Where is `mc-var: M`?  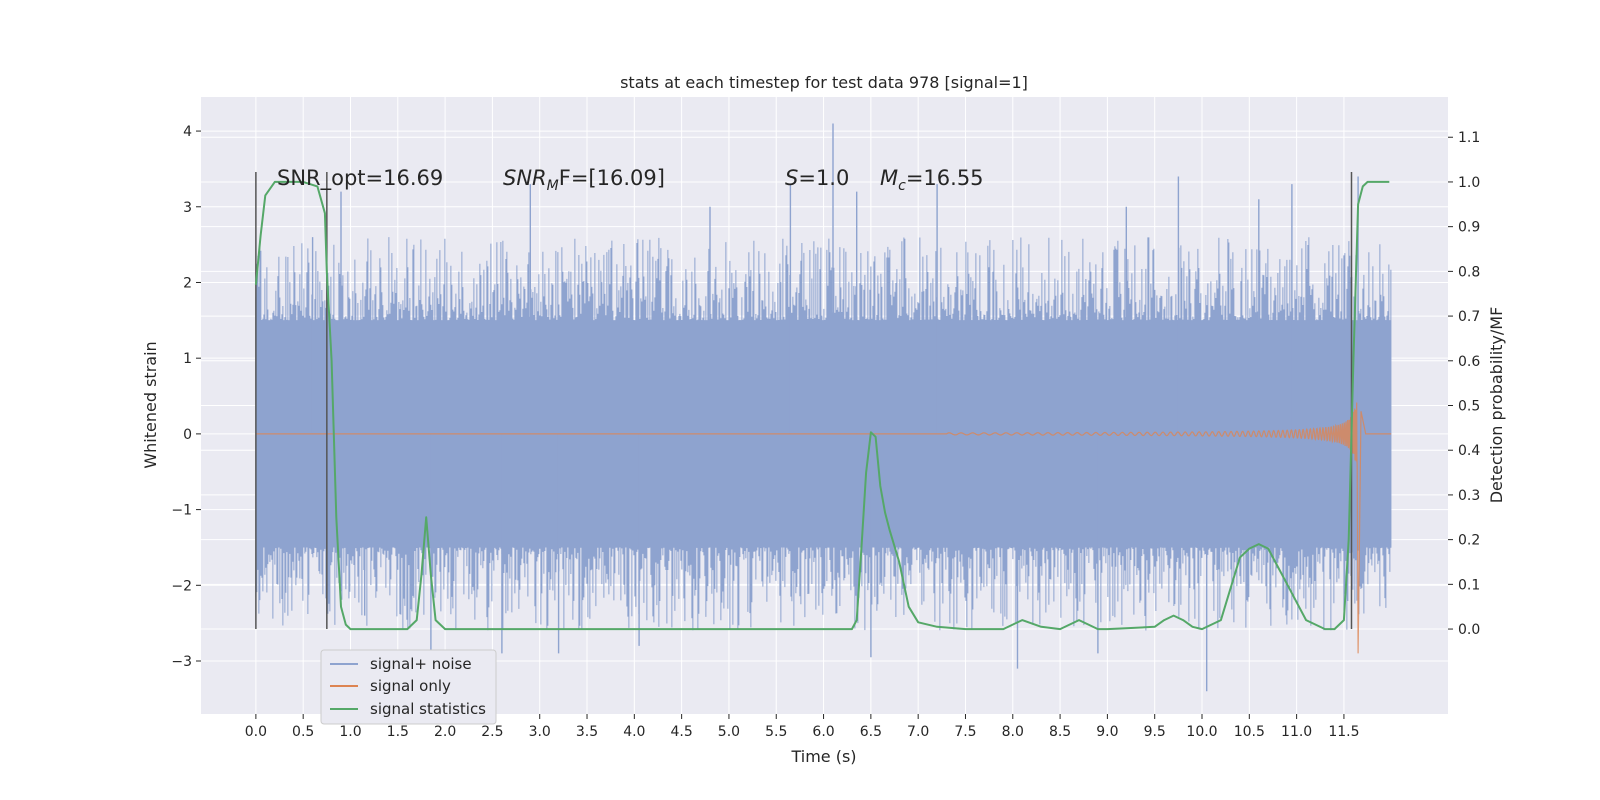 mc-var: M is located at coordinates (889, 178).